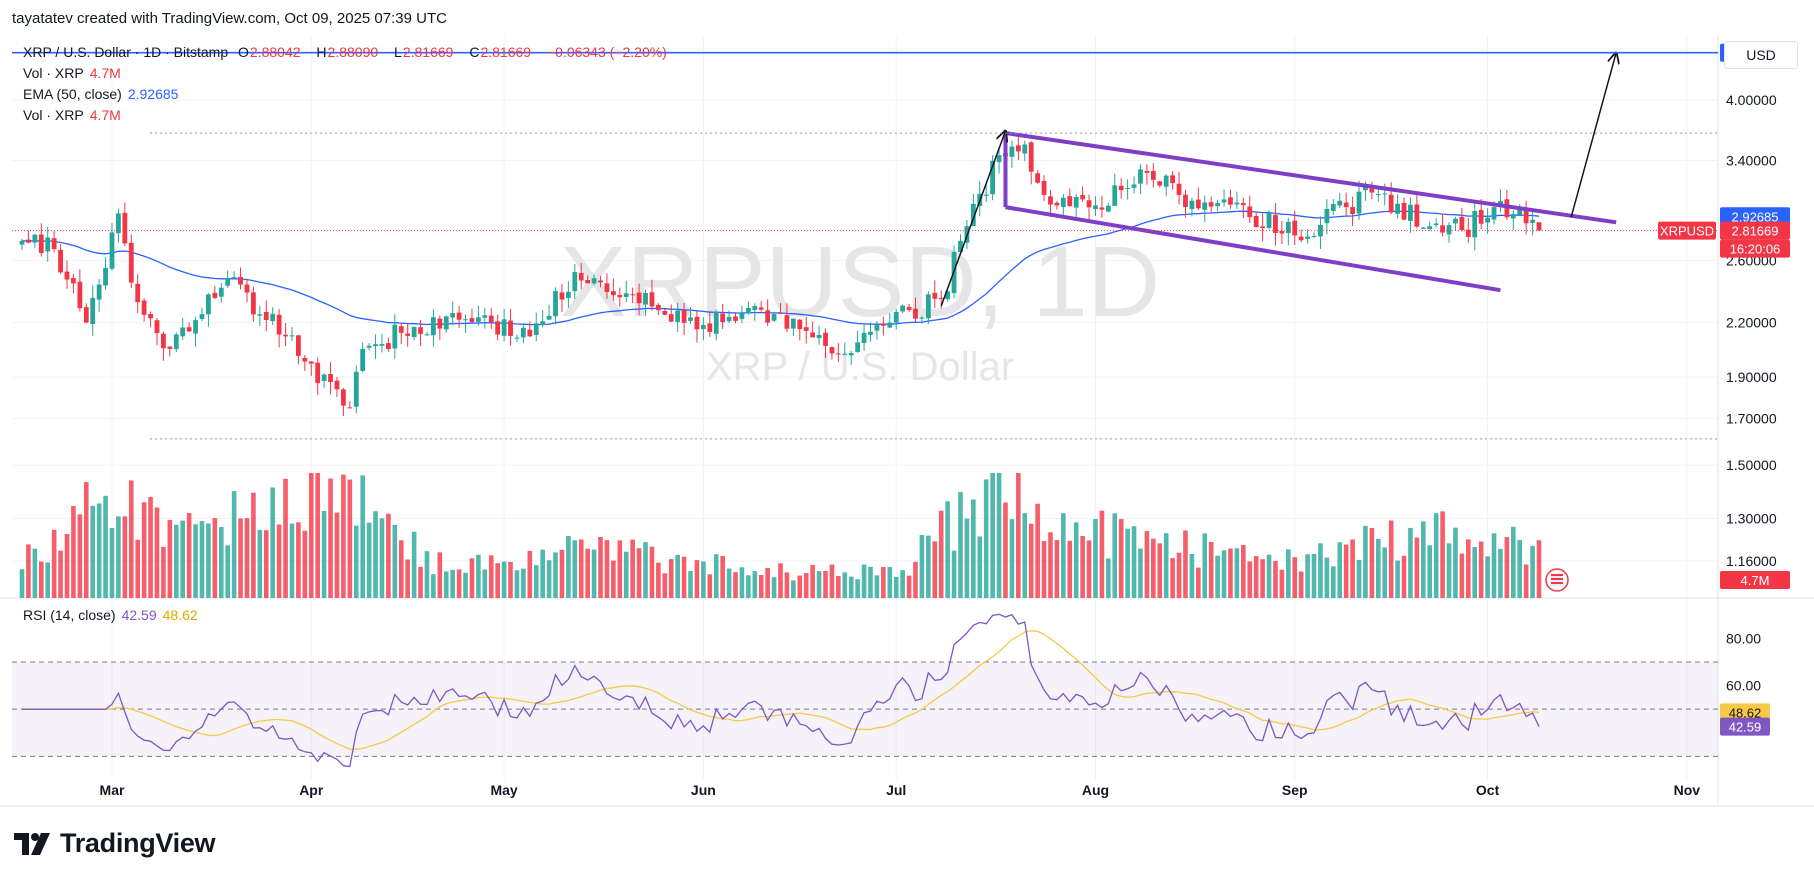 The height and width of the screenshot is (883, 1814). I want to click on rsi-legend: RSI (14, close) 42.59 48.62, so click(113, 615).